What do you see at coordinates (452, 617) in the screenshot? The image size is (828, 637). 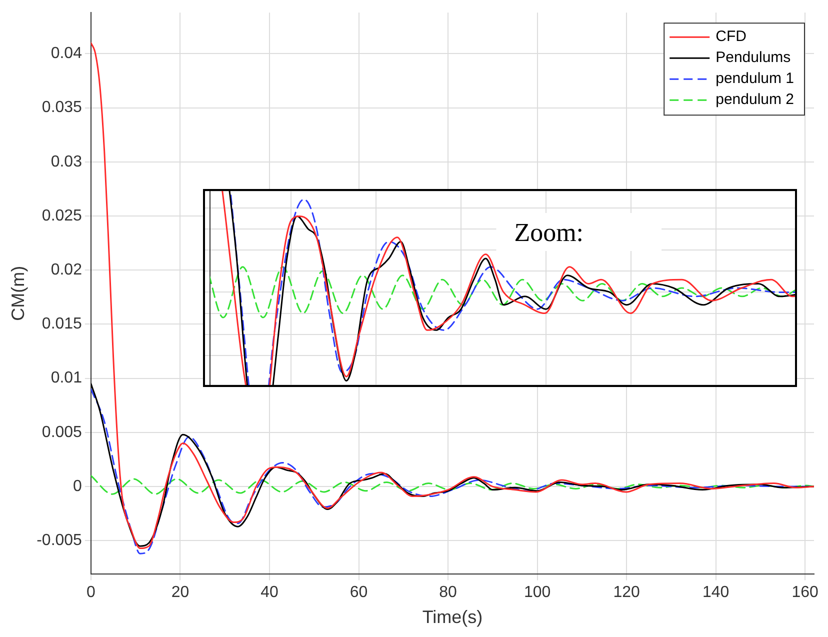 I see `x-axis-title: Time(s)` at bounding box center [452, 617].